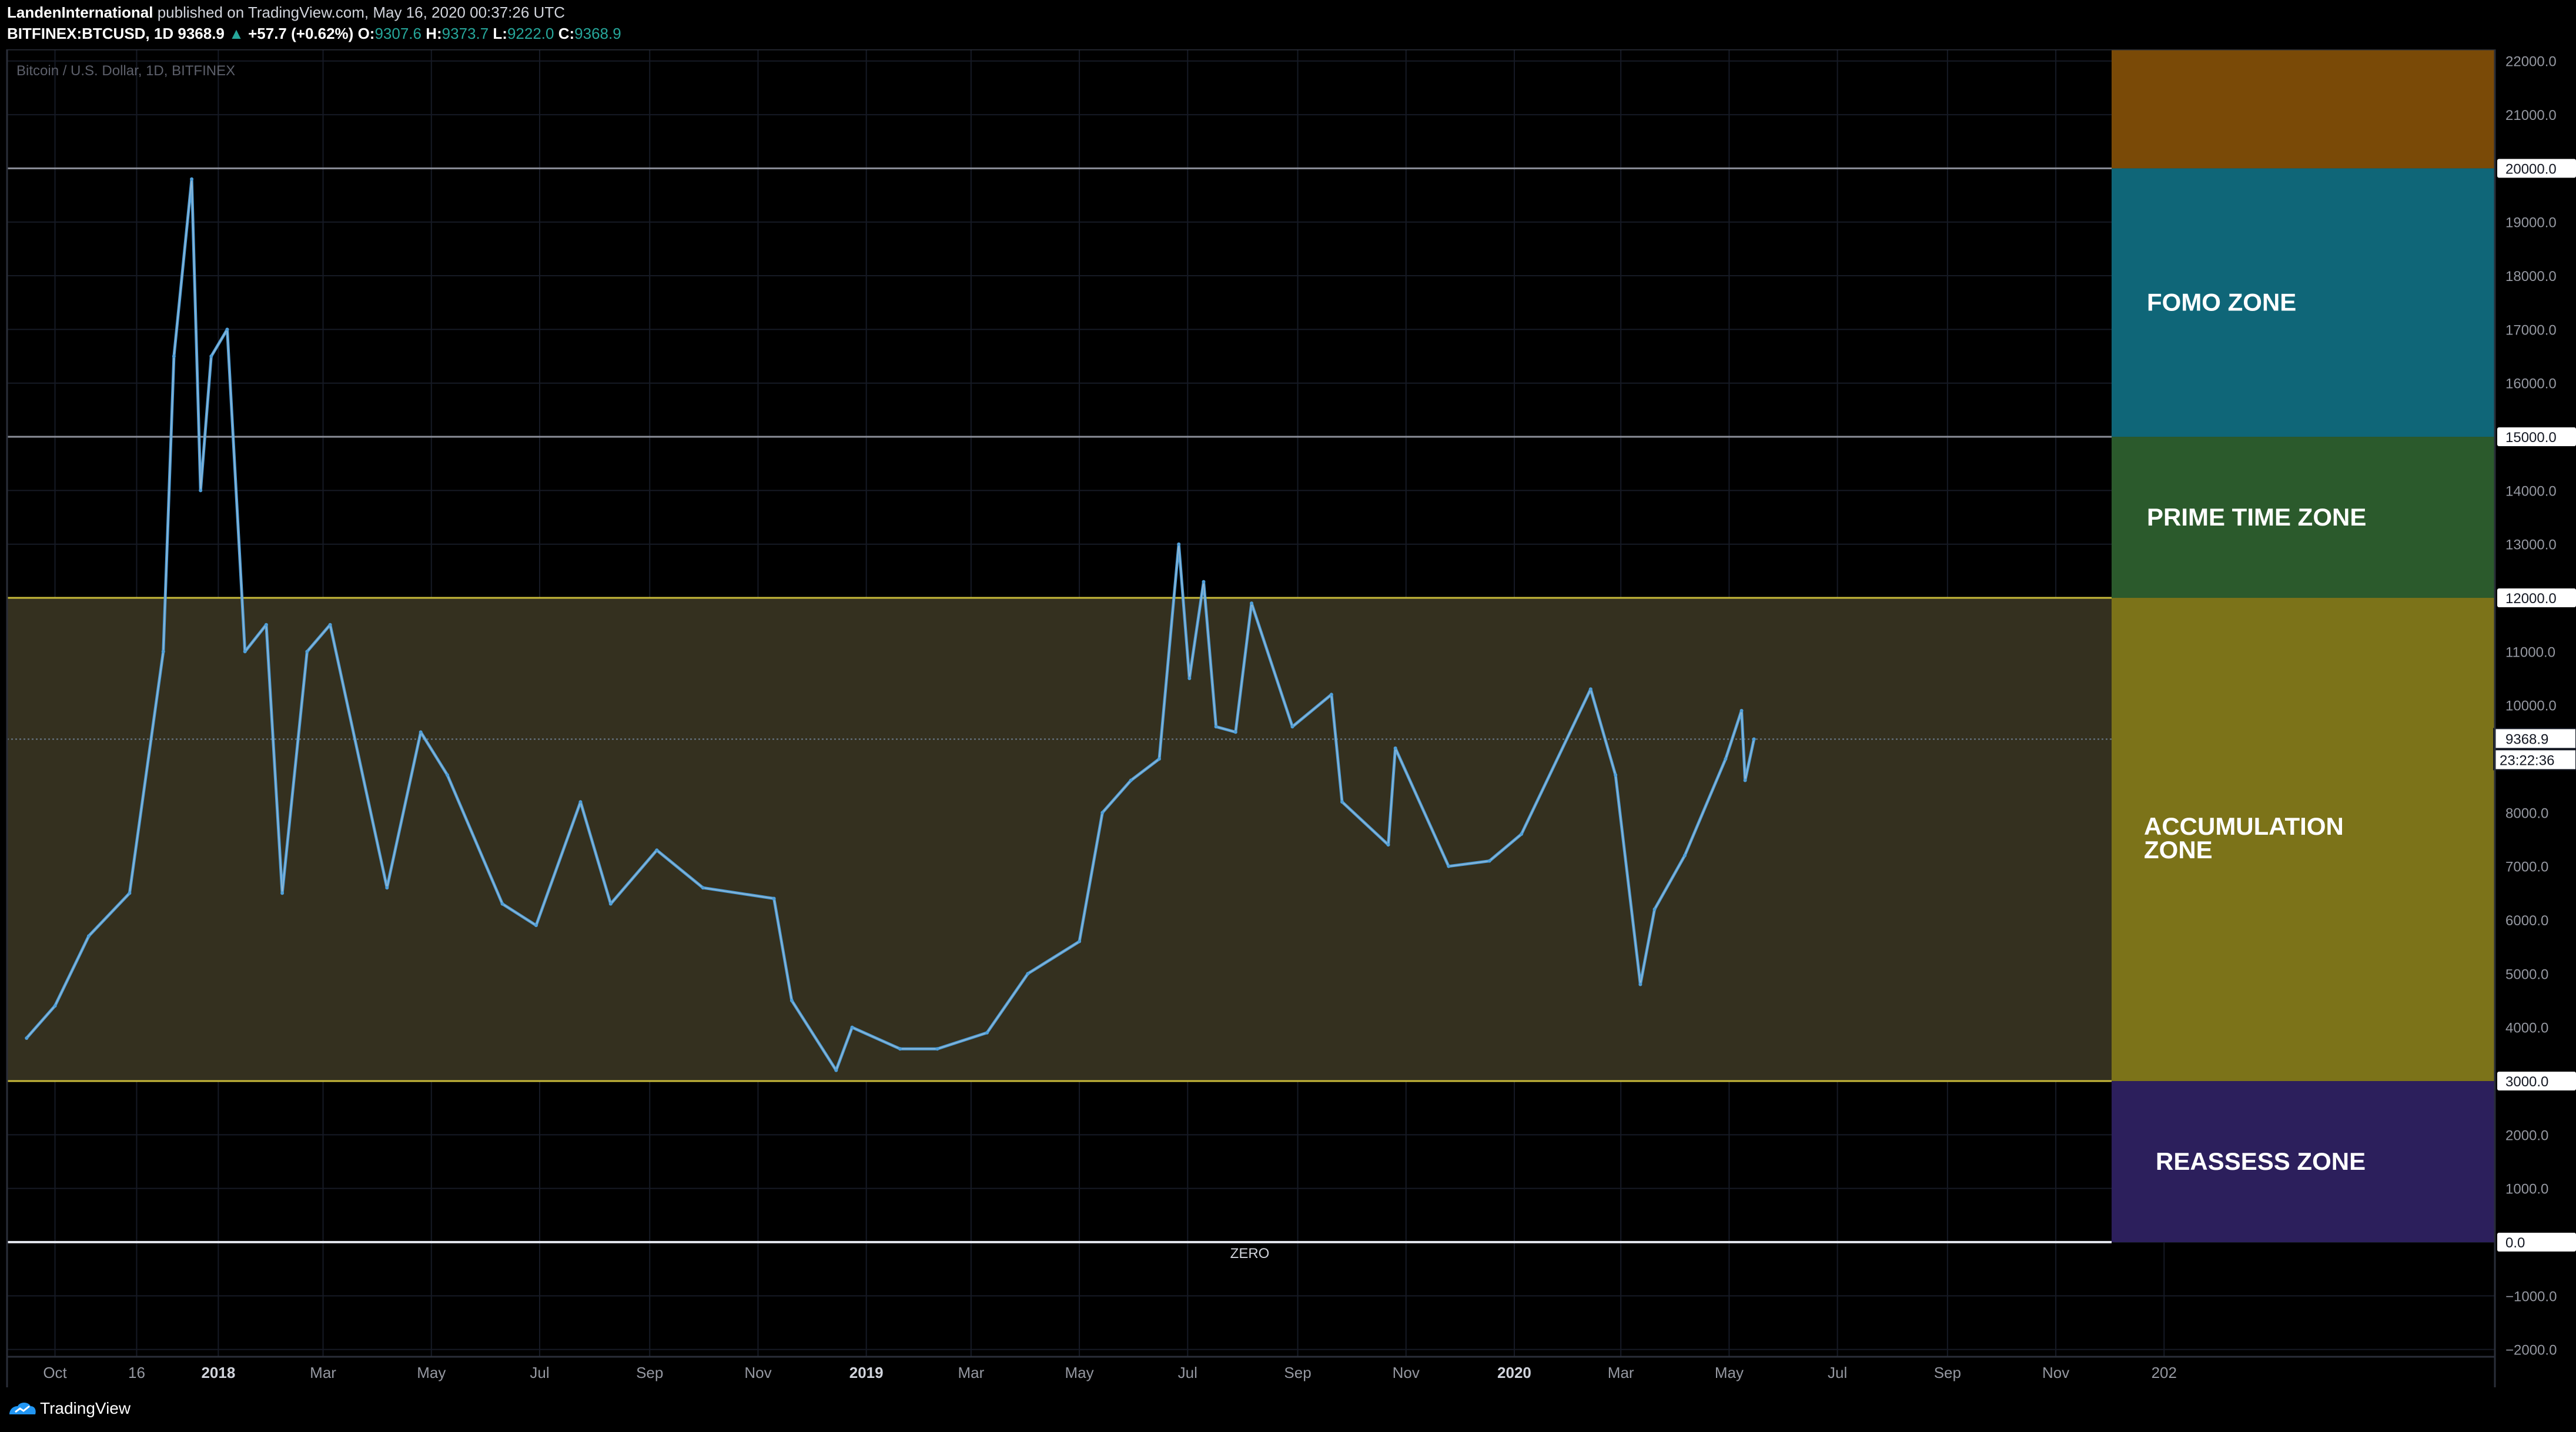 The height and width of the screenshot is (1432, 2576). What do you see at coordinates (2531, 599) in the screenshot?
I see `level-badge-label: 12000.0` at bounding box center [2531, 599].